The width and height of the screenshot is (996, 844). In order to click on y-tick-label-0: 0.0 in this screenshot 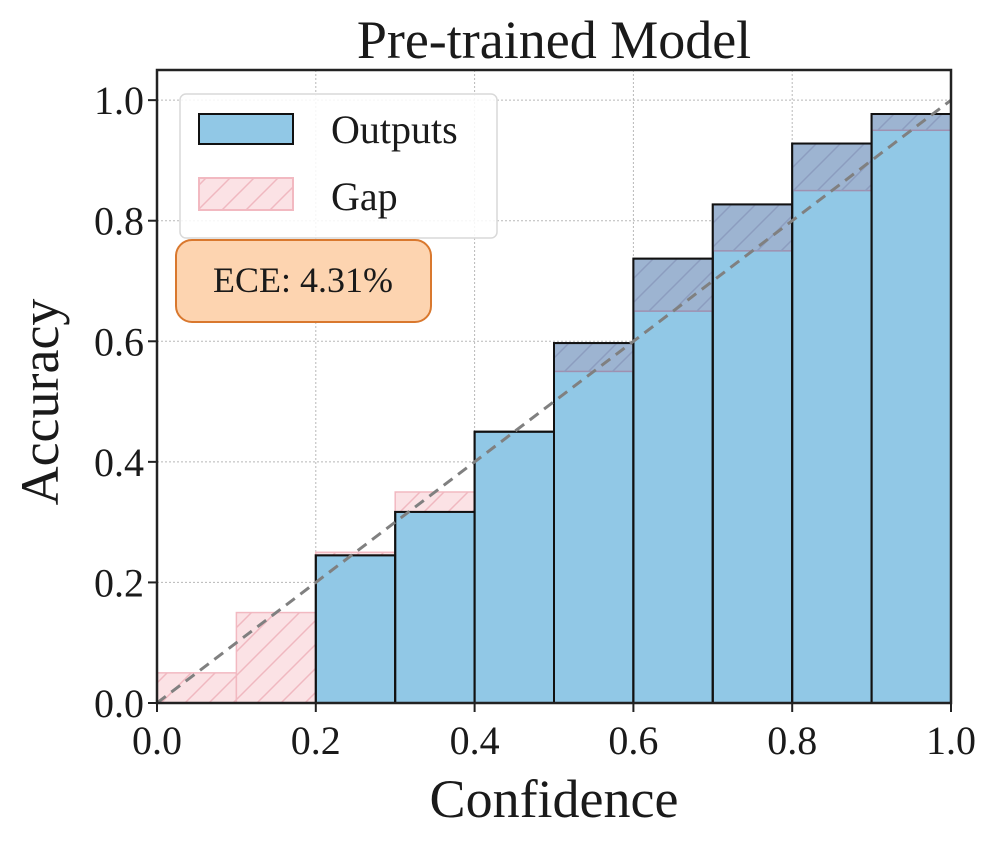, I will do `click(119, 703)`.